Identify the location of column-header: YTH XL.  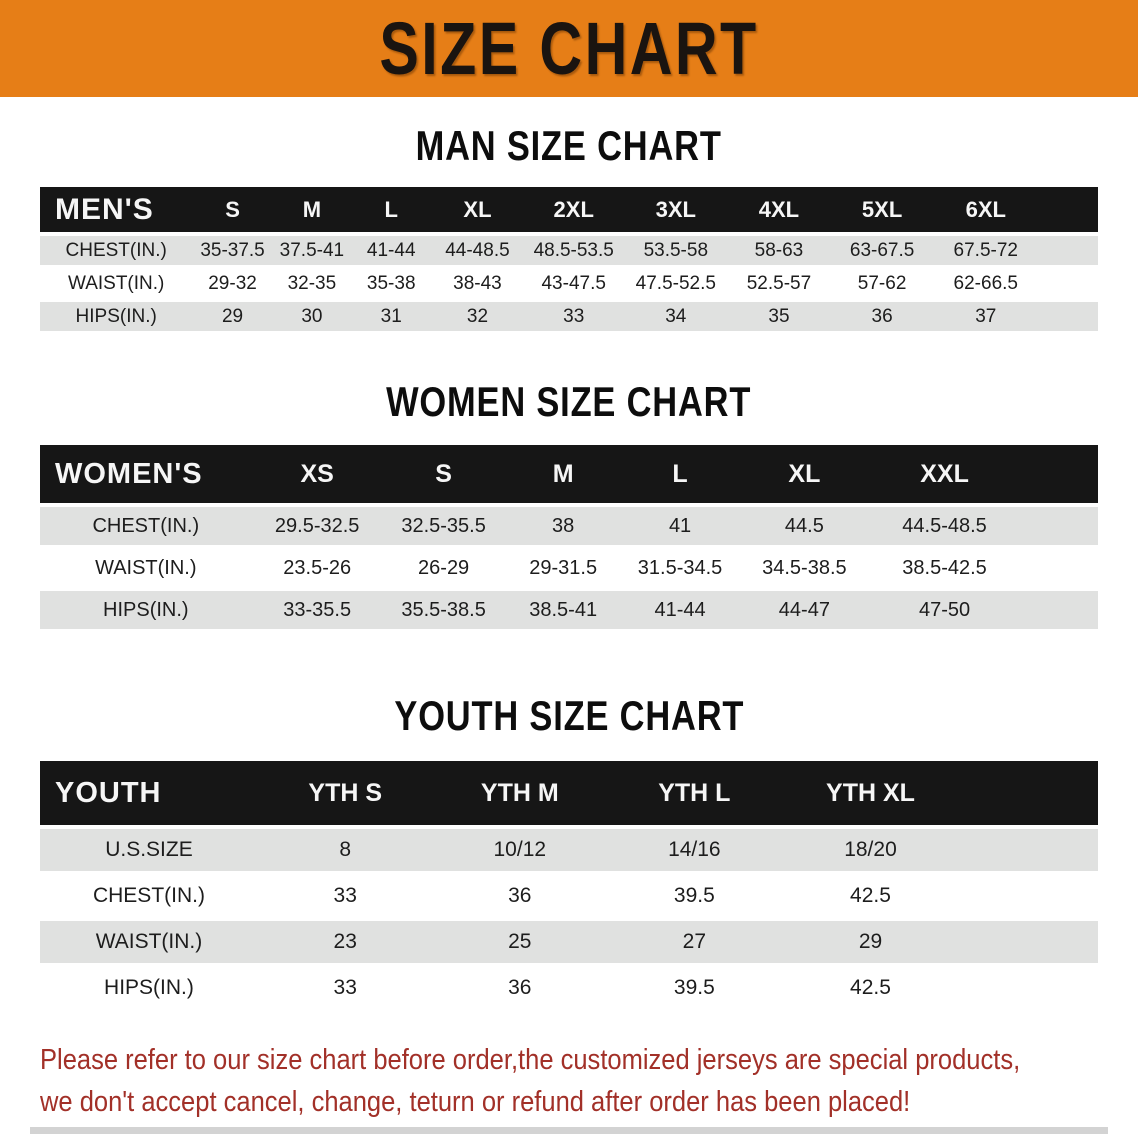
(870, 792).